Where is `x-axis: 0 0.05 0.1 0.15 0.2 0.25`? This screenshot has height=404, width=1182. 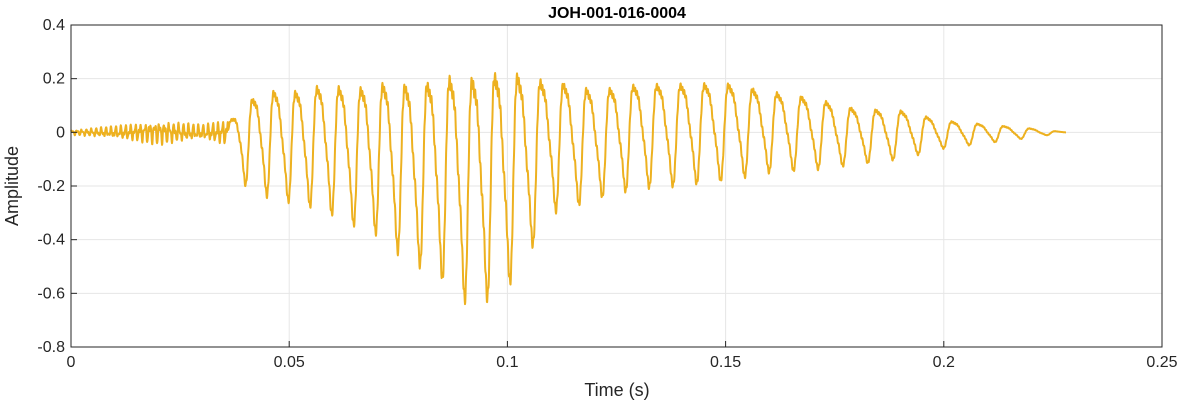
x-axis: 0 0.05 0.1 0.15 0.2 0.25 is located at coordinates (622, 356).